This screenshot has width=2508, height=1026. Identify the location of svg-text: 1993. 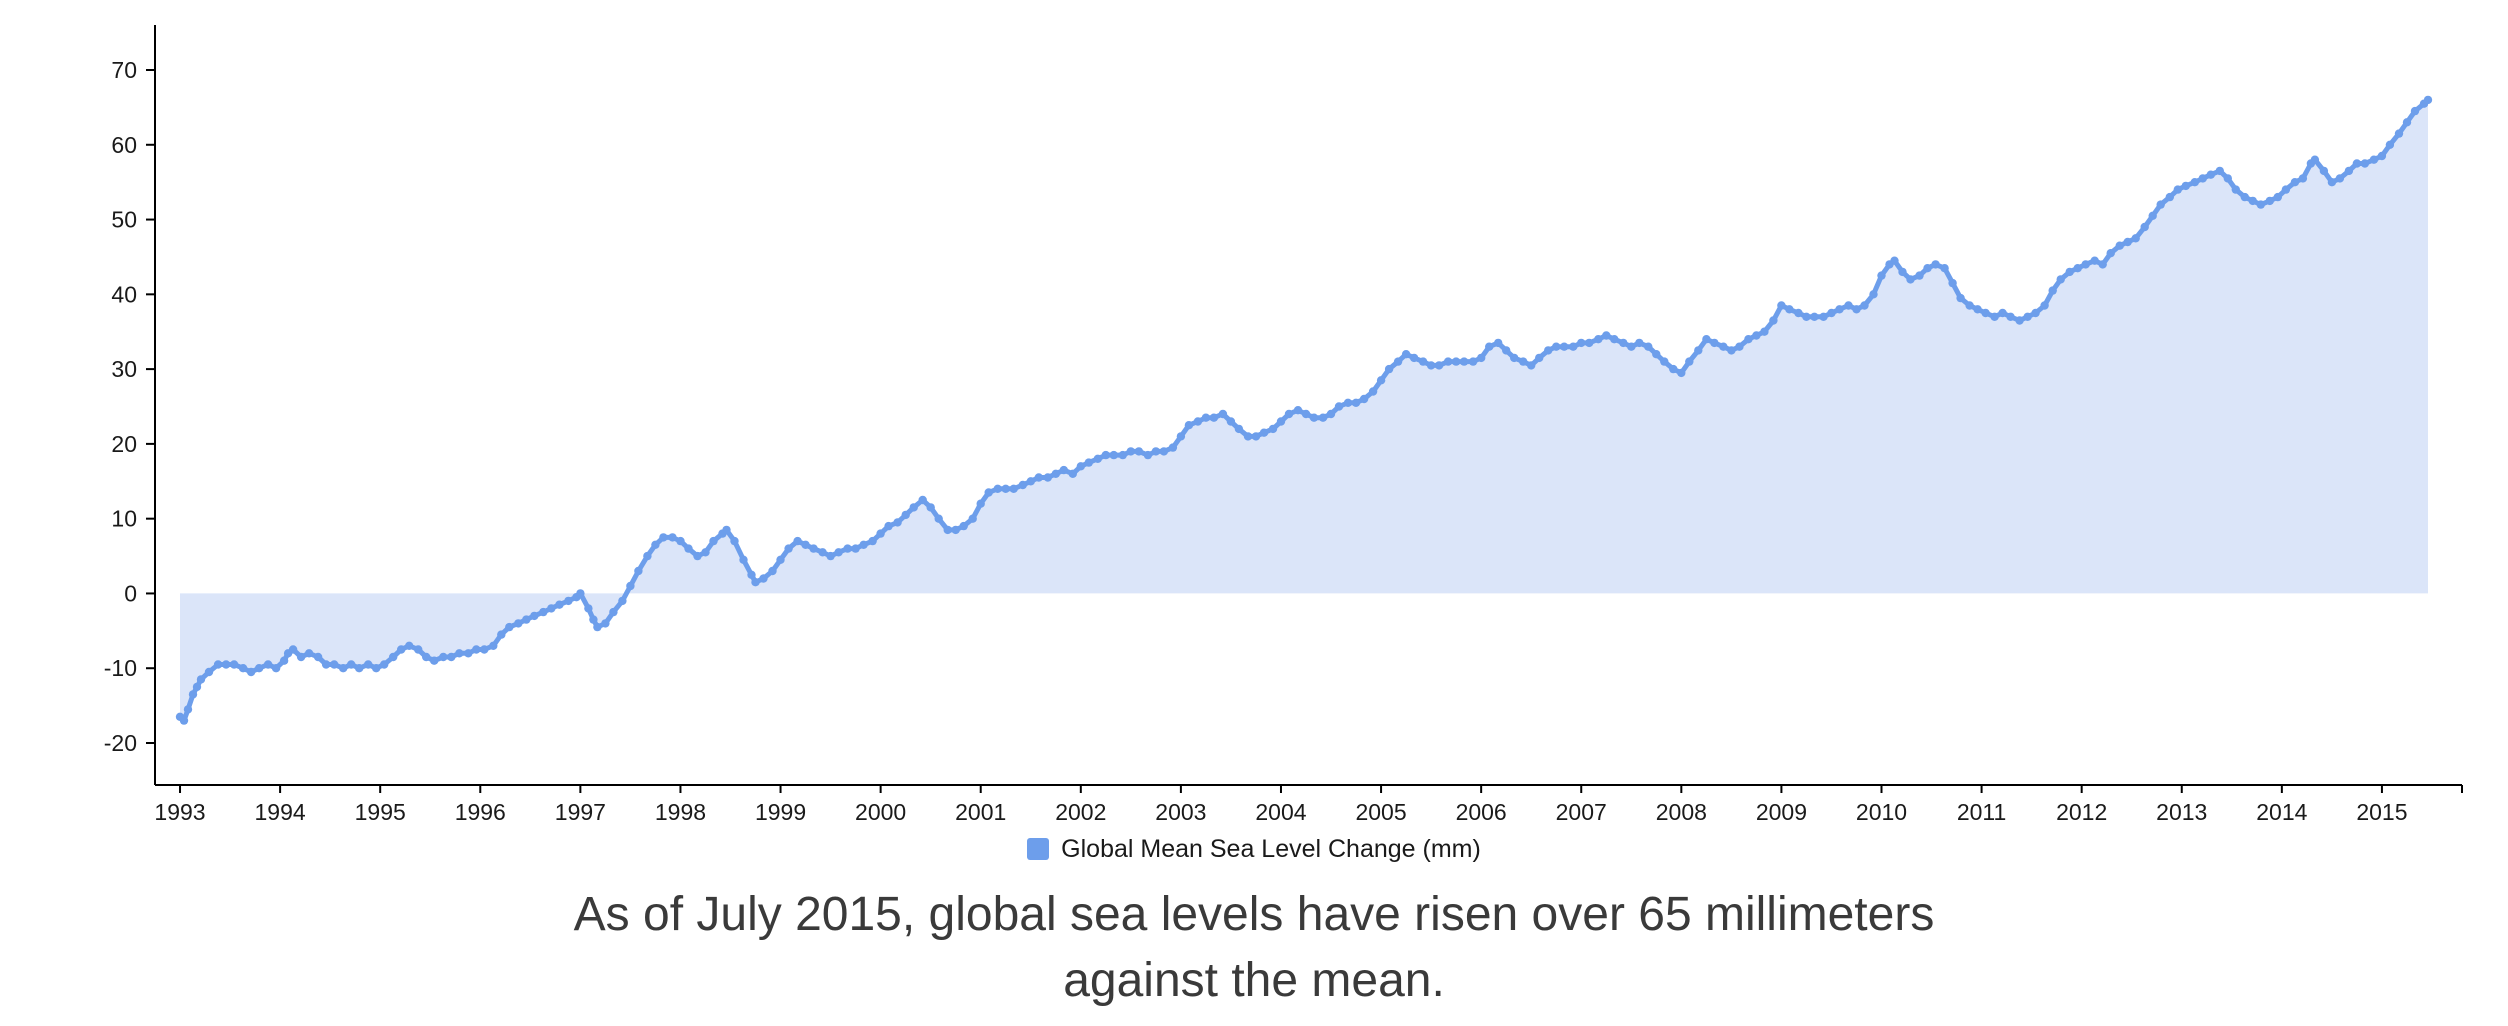
(179, 812).